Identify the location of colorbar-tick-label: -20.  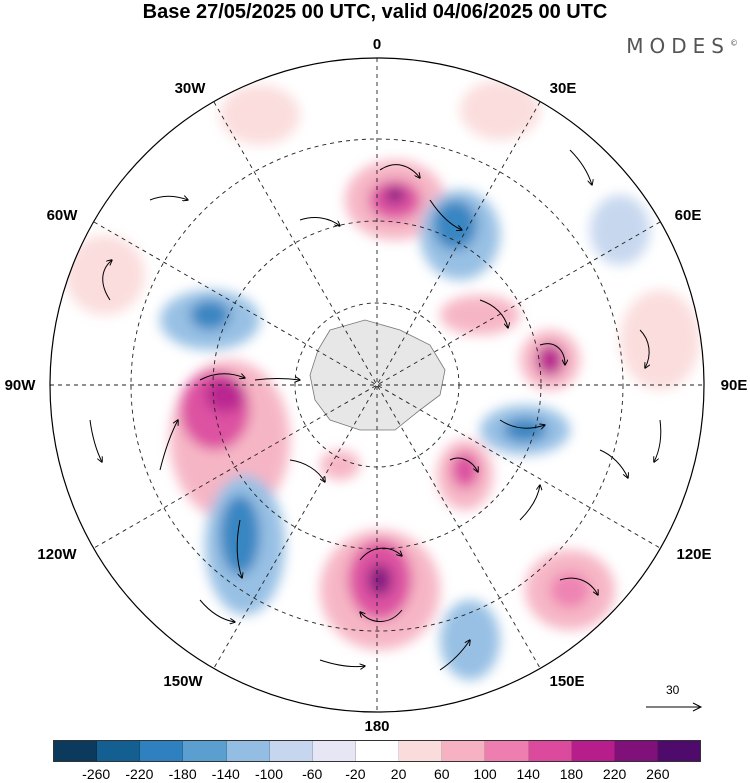
(355, 774).